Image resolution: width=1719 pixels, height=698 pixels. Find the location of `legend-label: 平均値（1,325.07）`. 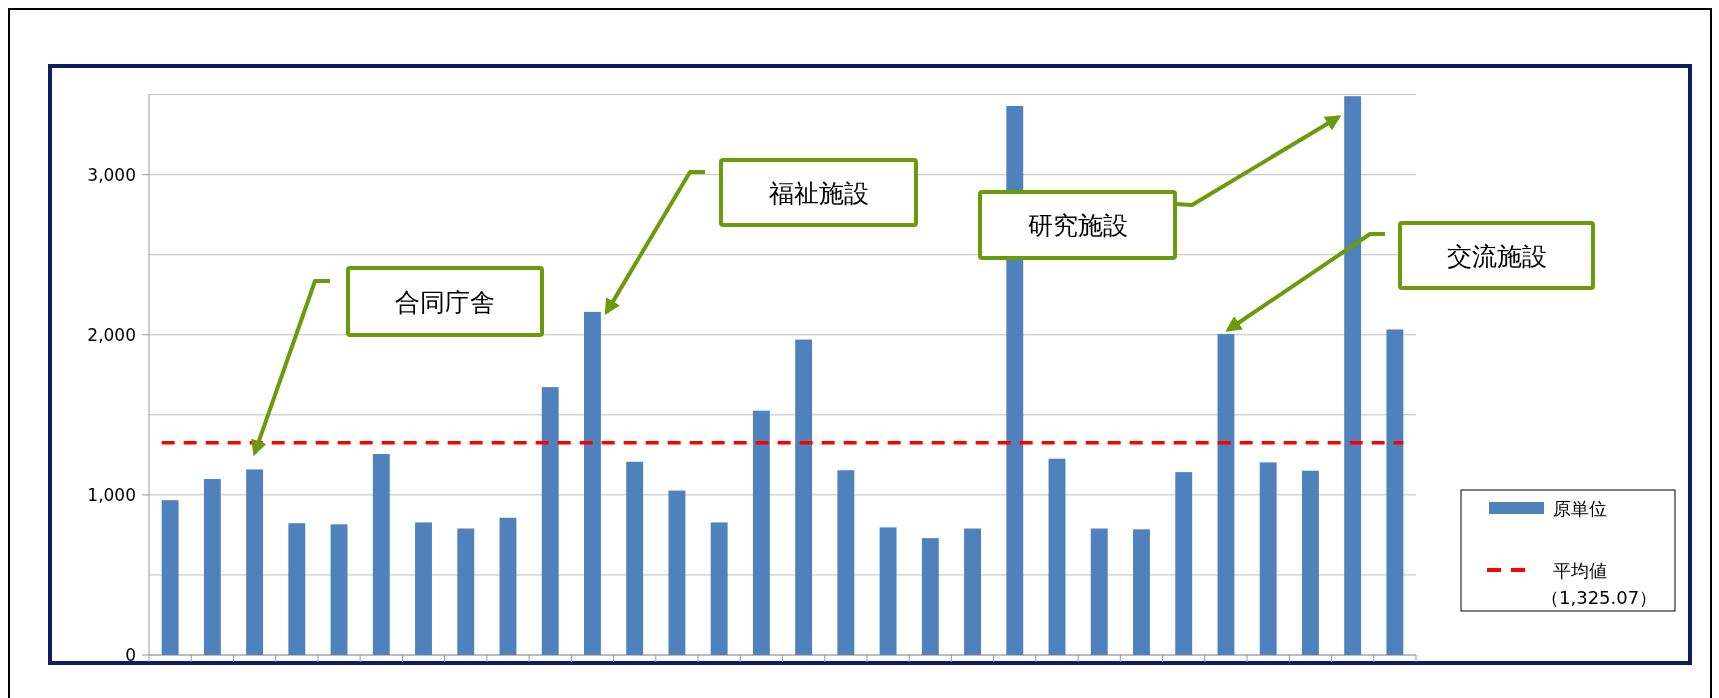

legend-label: 平均値（1,325.07） is located at coordinates (1599, 584).